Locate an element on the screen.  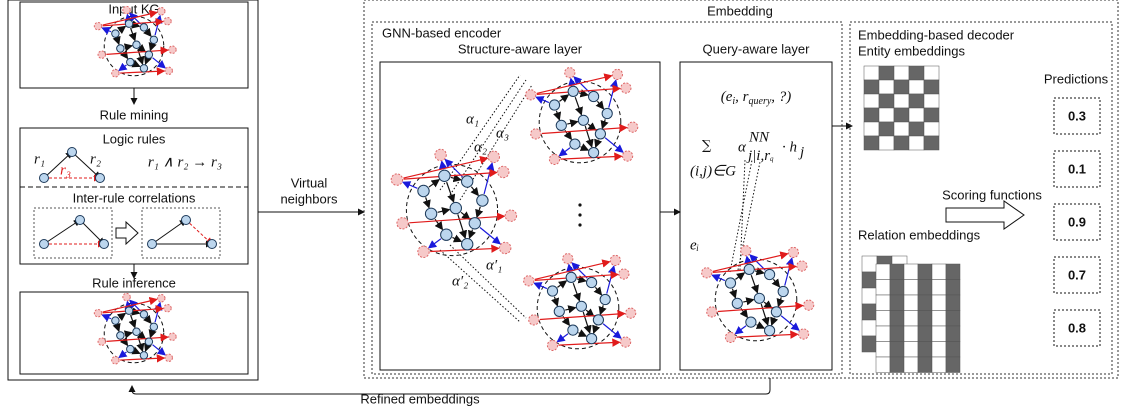
sub-part: q is located at coordinates (772, 159).